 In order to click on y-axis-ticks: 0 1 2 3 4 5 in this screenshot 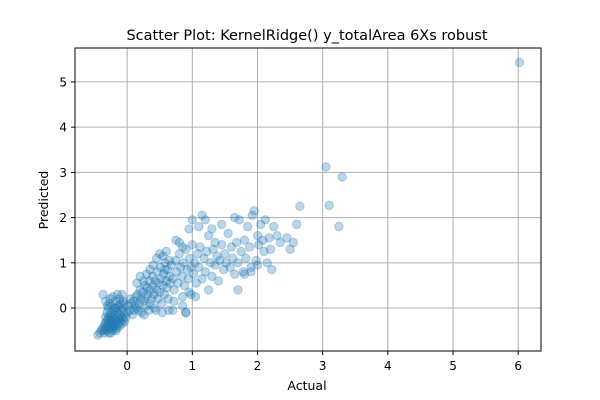, I will do `click(67, 195)`.